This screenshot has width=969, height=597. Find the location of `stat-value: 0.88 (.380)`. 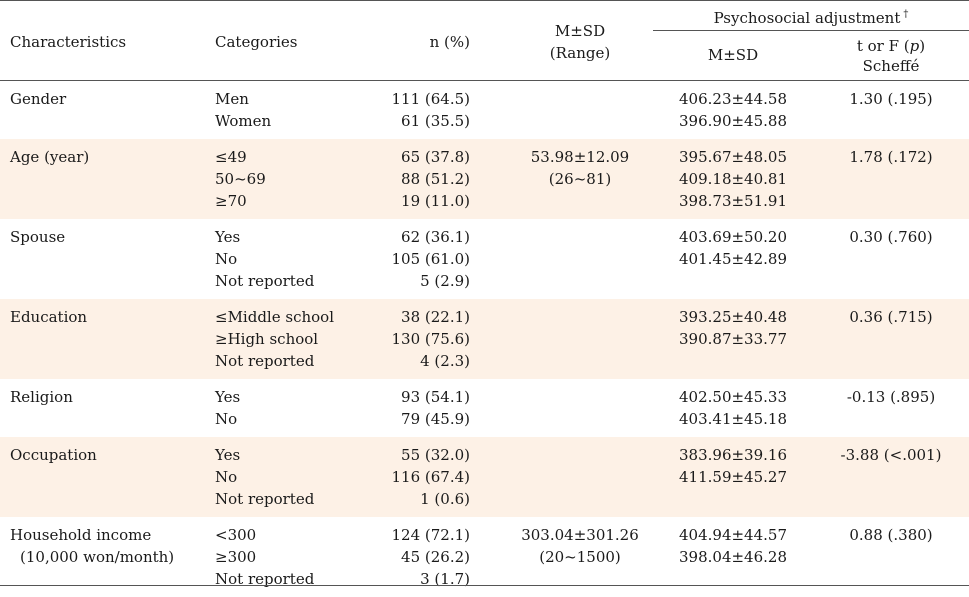

stat-value: 0.88 (.380) is located at coordinates (891, 535).